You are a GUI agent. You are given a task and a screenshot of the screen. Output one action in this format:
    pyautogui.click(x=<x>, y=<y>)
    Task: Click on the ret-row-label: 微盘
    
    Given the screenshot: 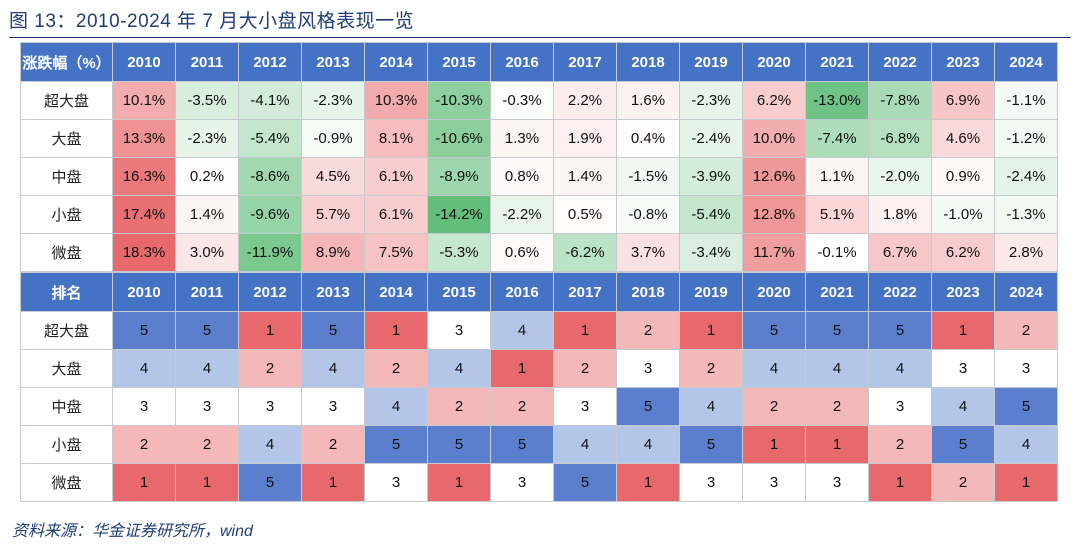 What is the action you would take?
    pyautogui.click(x=66, y=252)
    